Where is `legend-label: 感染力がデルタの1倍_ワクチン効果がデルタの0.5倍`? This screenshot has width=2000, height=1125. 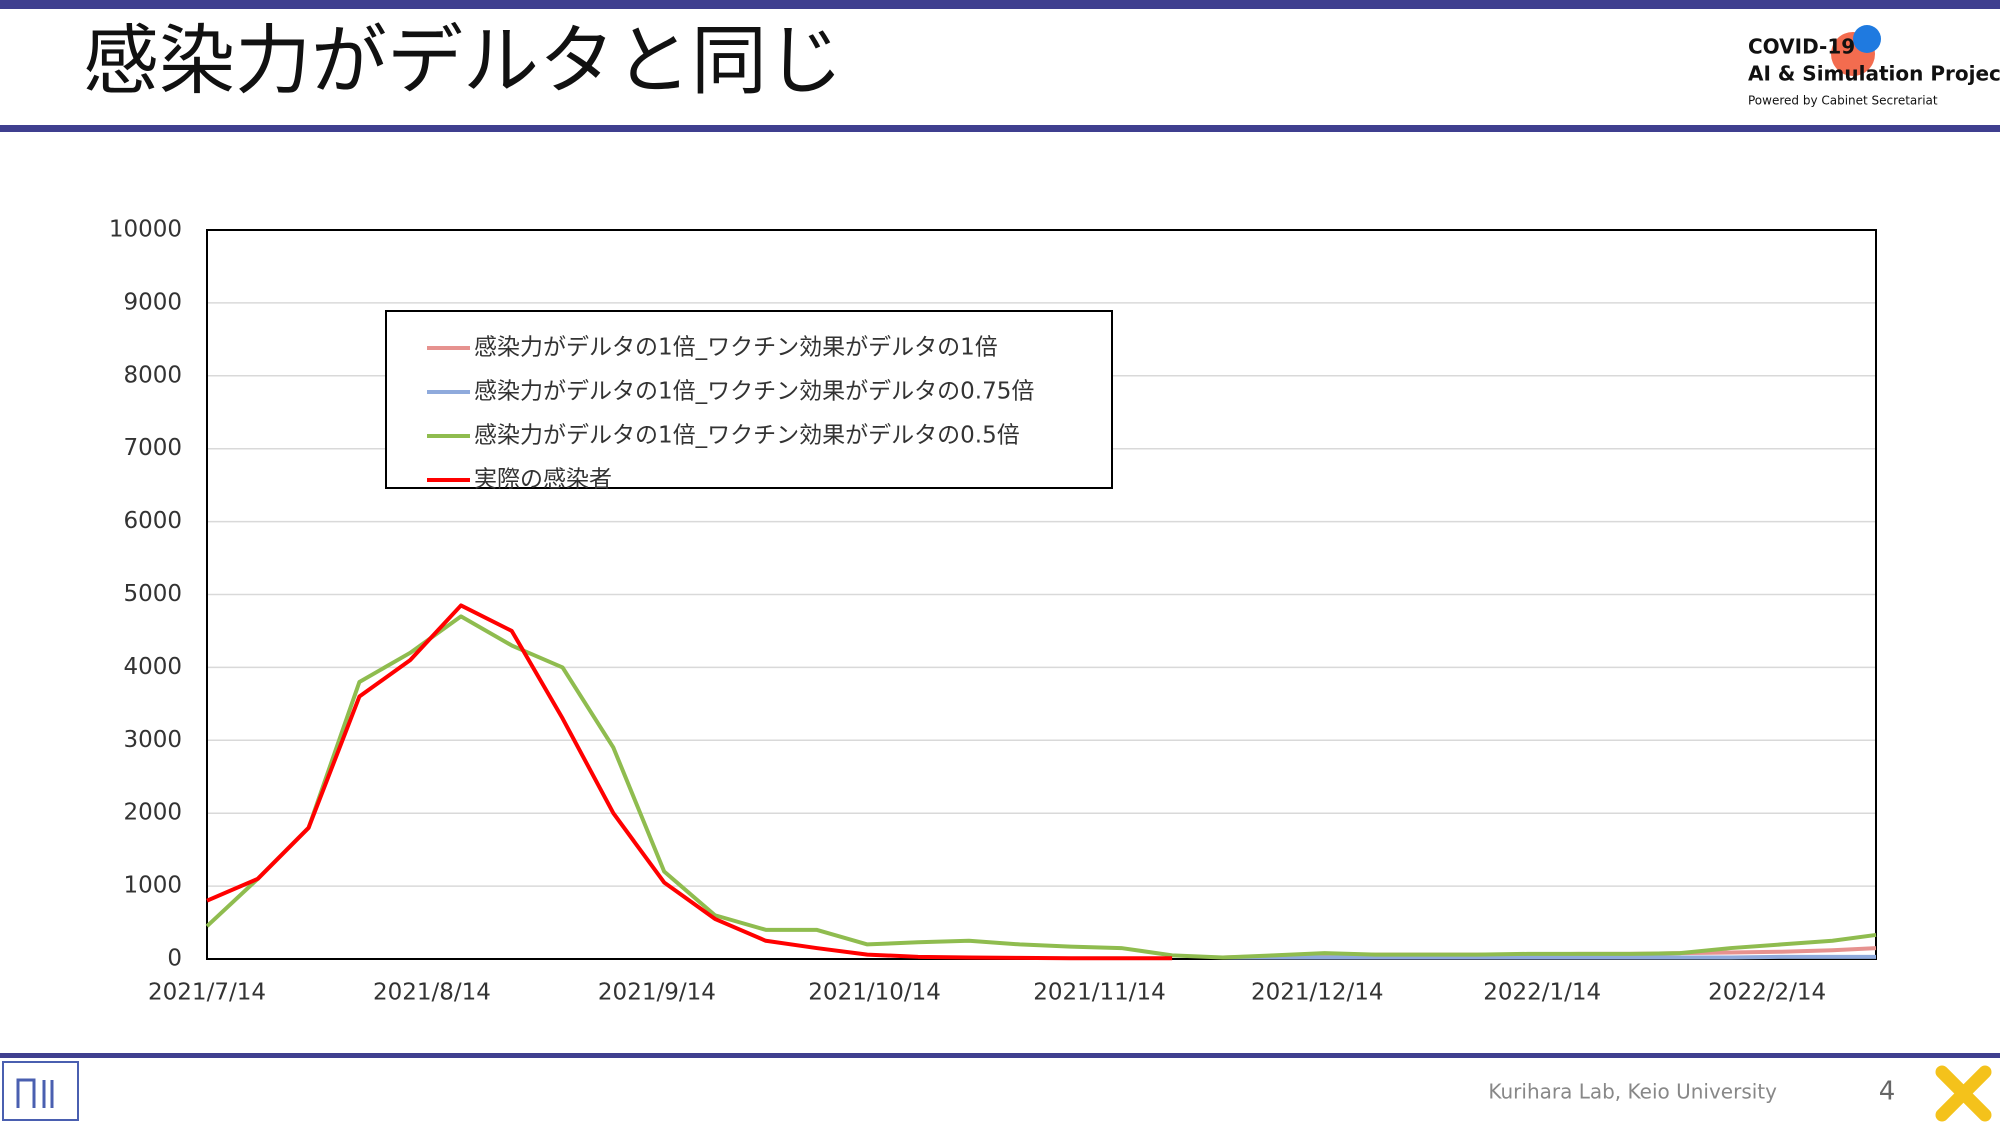
legend-label: 感染力がデルタの1倍_ワクチン効果がデルタの0.5倍 is located at coordinates (747, 436).